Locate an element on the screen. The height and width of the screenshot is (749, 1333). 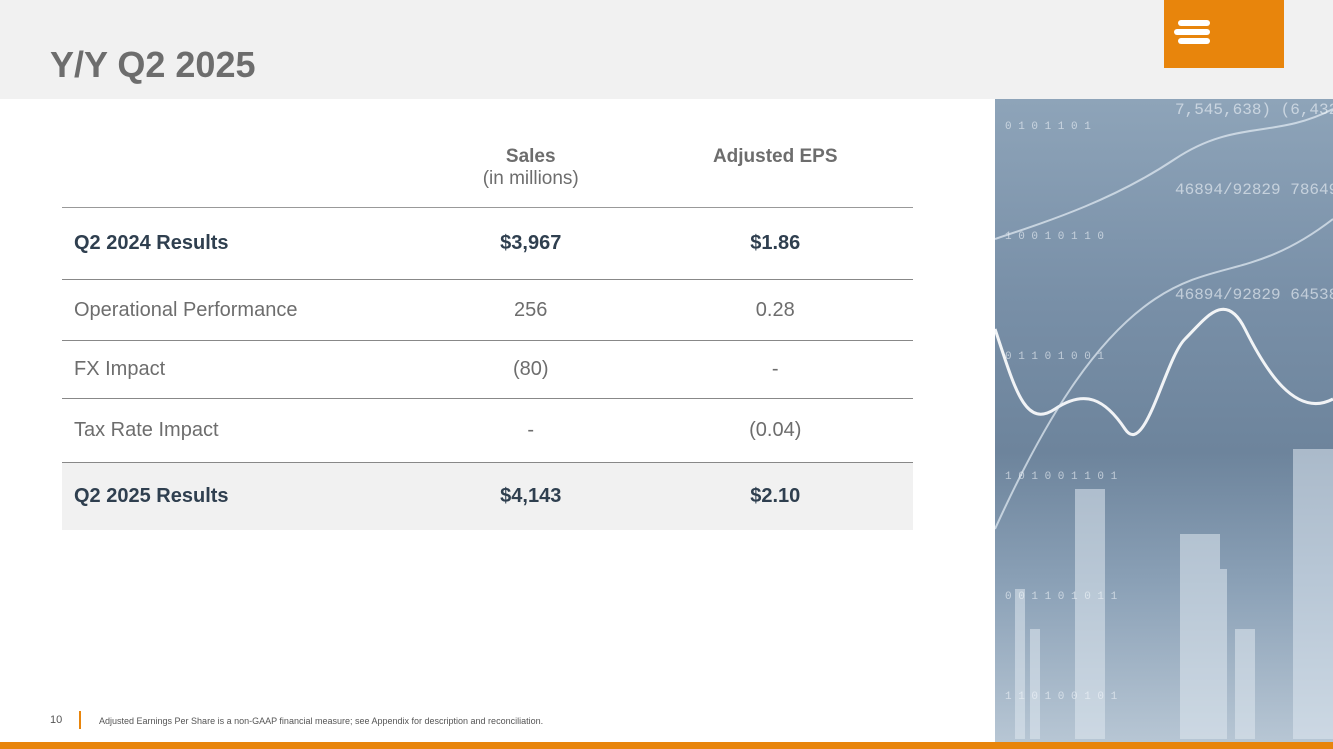
sales-value: - is located at coordinates (531, 430).